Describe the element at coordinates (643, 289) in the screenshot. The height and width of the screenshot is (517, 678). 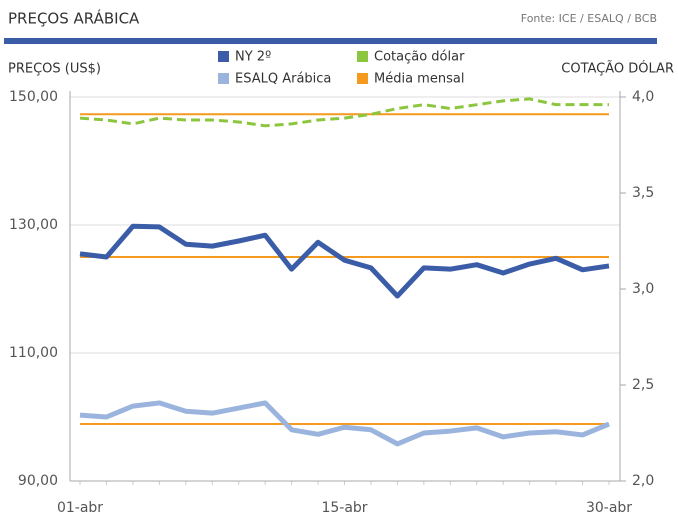
I see `y2-tick-label: 3,0` at that location.